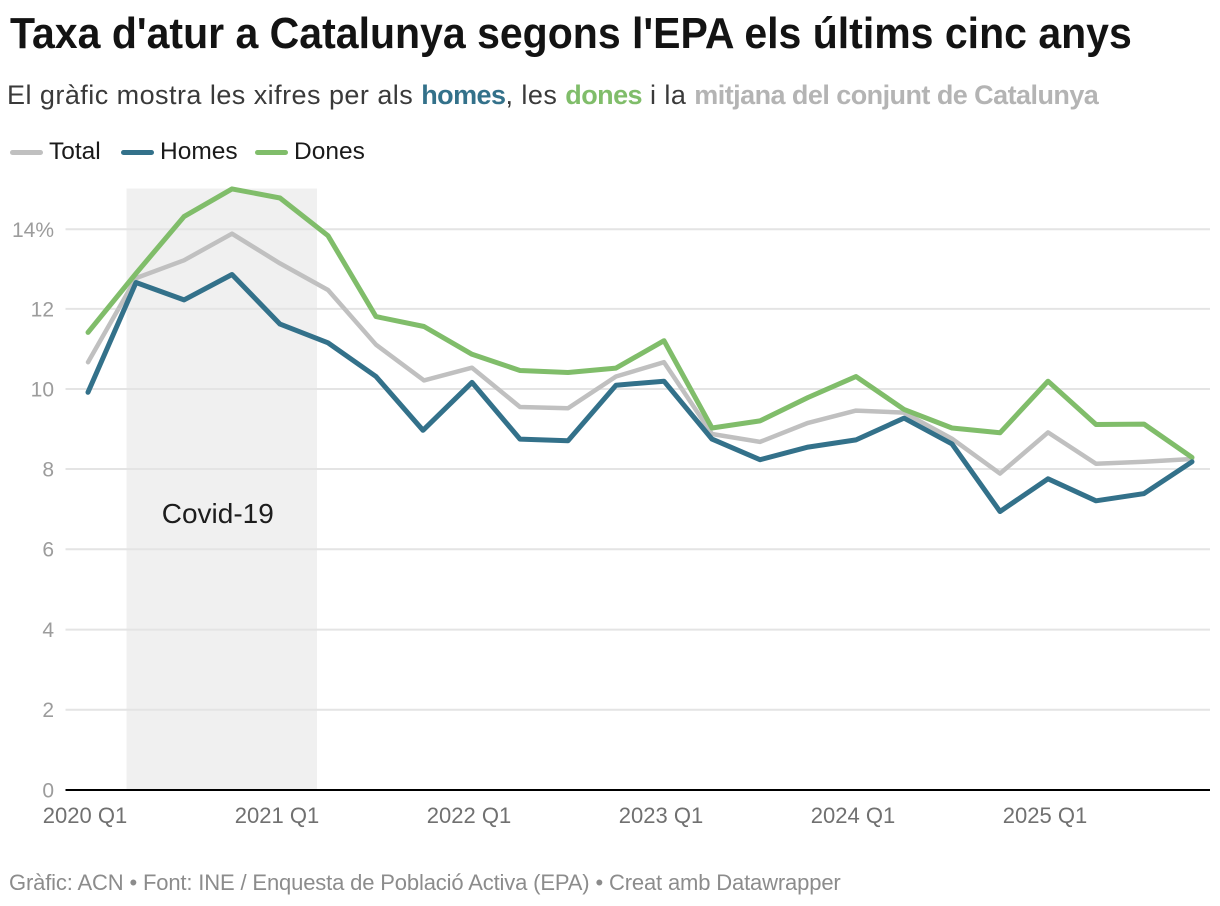  I want to click on svg-text: 2024 Q1, so click(853, 815).